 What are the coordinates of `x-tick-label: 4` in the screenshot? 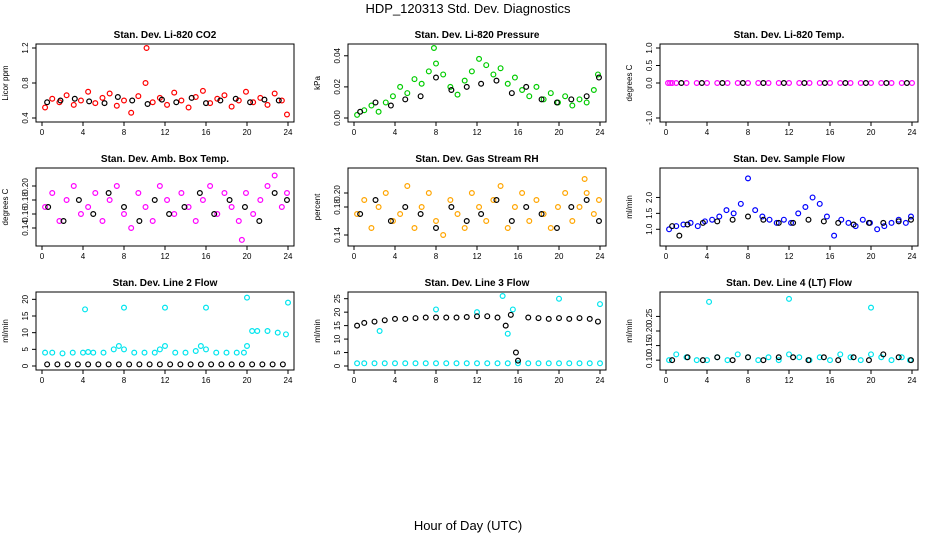 It's located at (395, 380).